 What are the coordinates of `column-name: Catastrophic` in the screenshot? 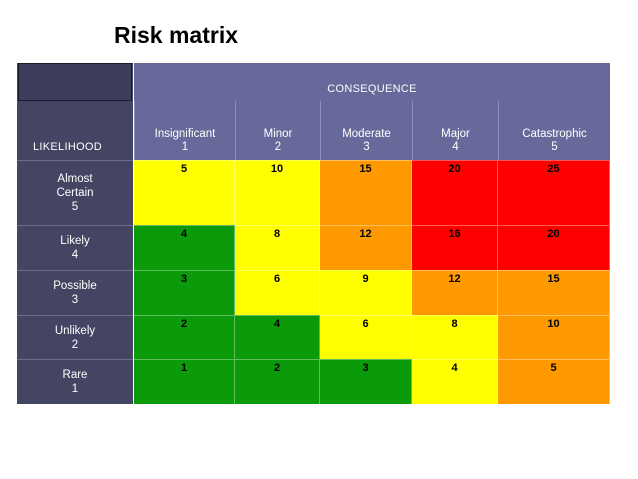 It's located at (554, 134).